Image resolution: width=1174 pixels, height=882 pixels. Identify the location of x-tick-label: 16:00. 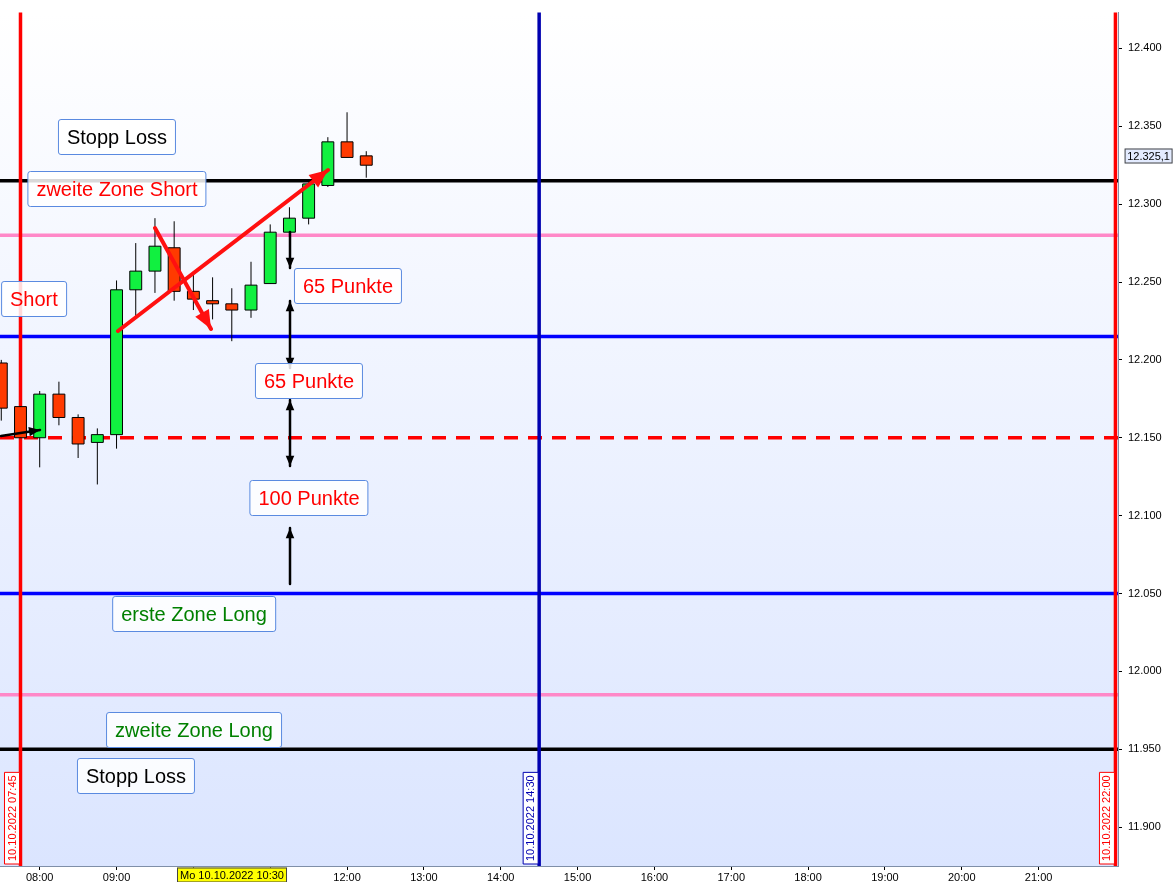
(654, 876).